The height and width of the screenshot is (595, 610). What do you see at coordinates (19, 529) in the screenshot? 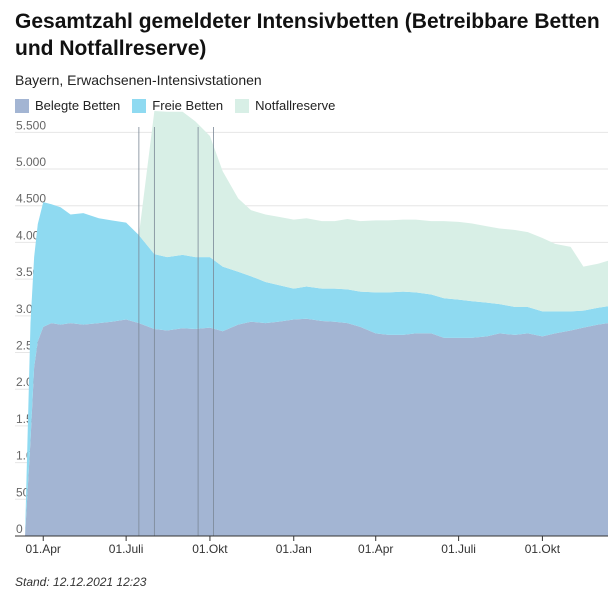
I see `y-tick-label: 0` at bounding box center [19, 529].